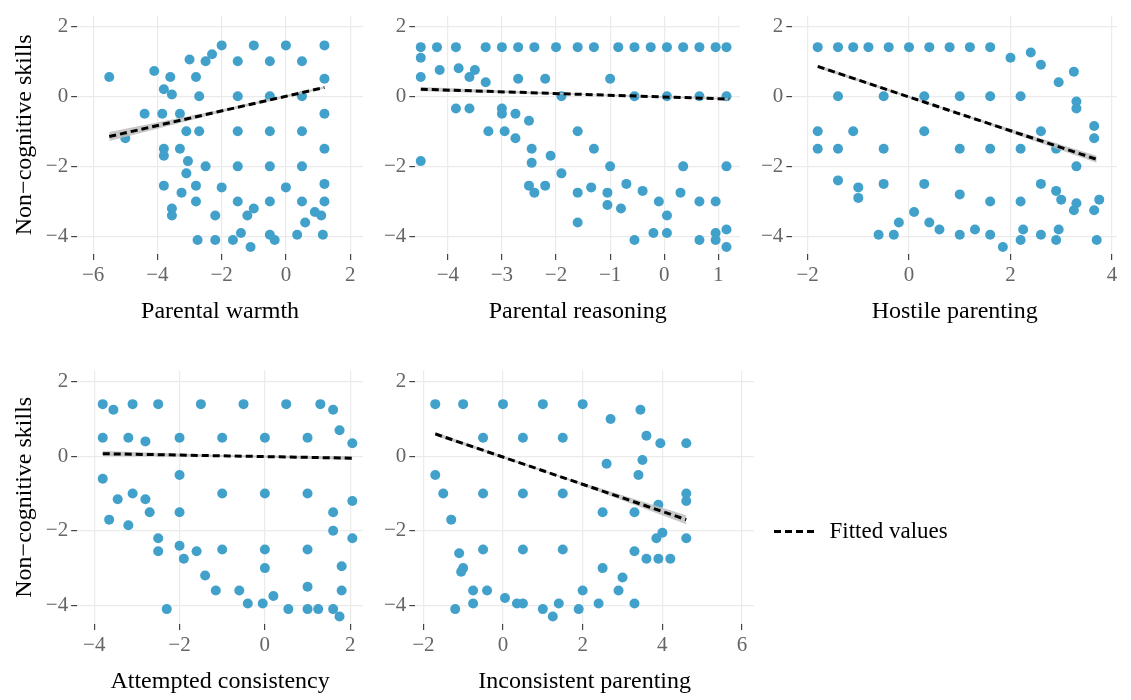 The height and width of the screenshot is (700, 1131). Describe the element at coordinates (718, 274) in the screenshot. I see `x-tick-label: 1` at that location.